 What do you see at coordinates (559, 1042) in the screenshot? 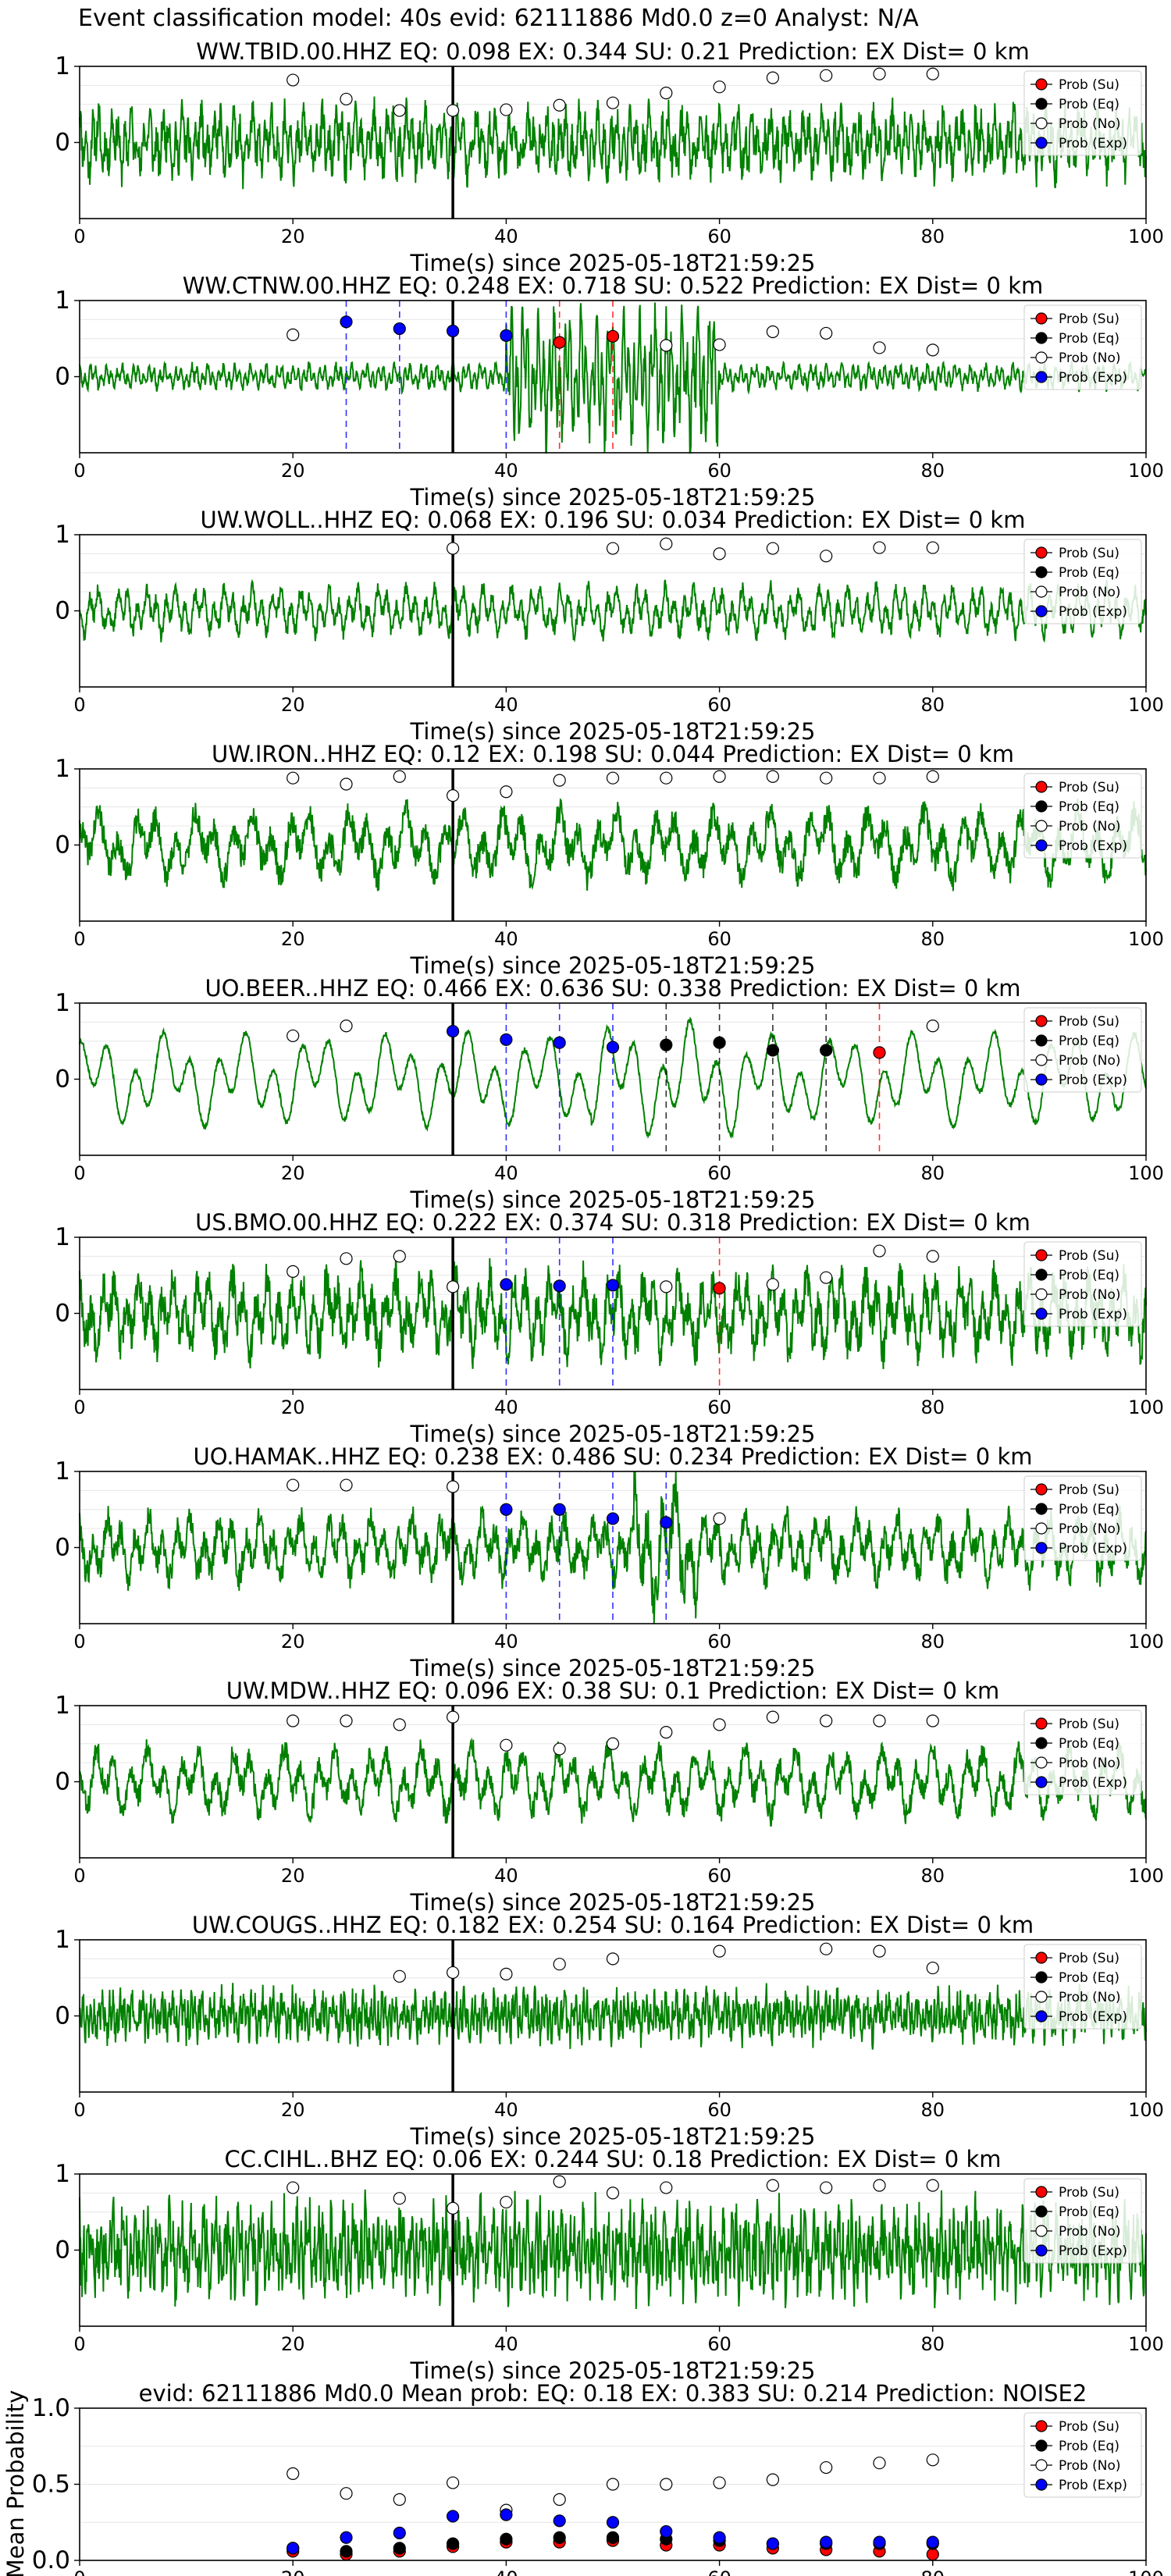
I see `panel-5-prob-exp-marker` at bounding box center [559, 1042].